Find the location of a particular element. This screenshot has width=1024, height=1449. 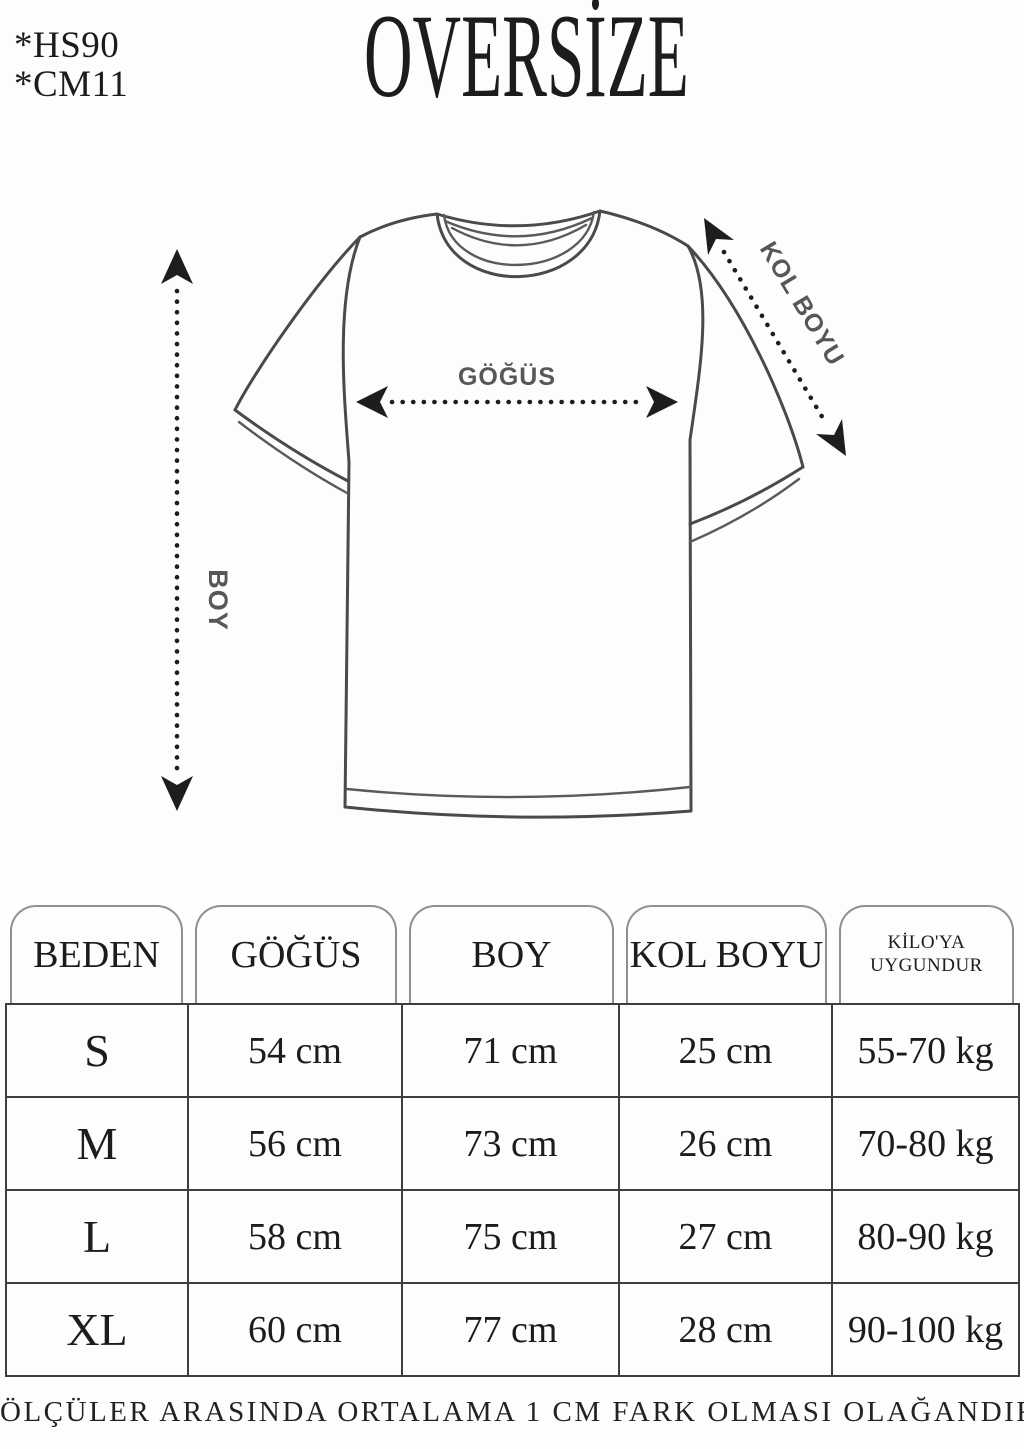

column-header-label: KOL BOYU is located at coordinates (726, 955).